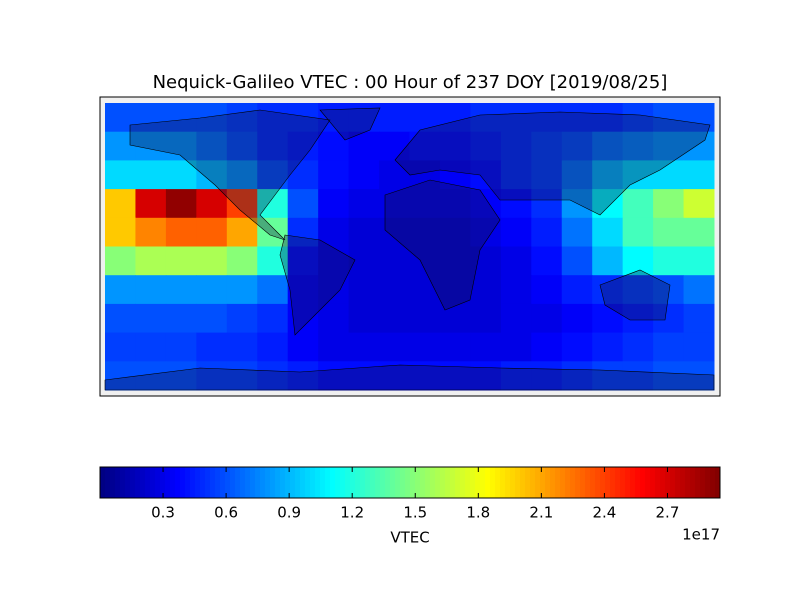  What do you see at coordinates (541, 513) in the screenshot?
I see `colorbar-tick-label: 2.1` at bounding box center [541, 513].